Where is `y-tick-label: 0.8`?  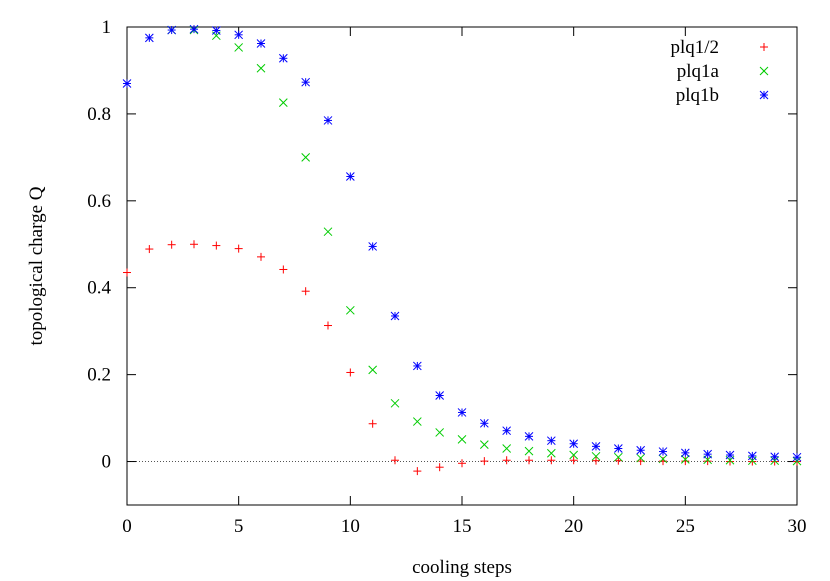
y-tick-label: 0.8 is located at coordinates (99, 114).